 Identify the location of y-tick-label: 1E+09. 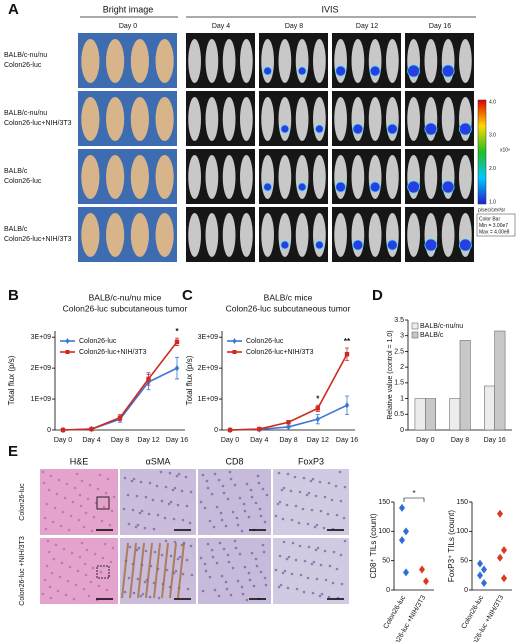
(208, 399).